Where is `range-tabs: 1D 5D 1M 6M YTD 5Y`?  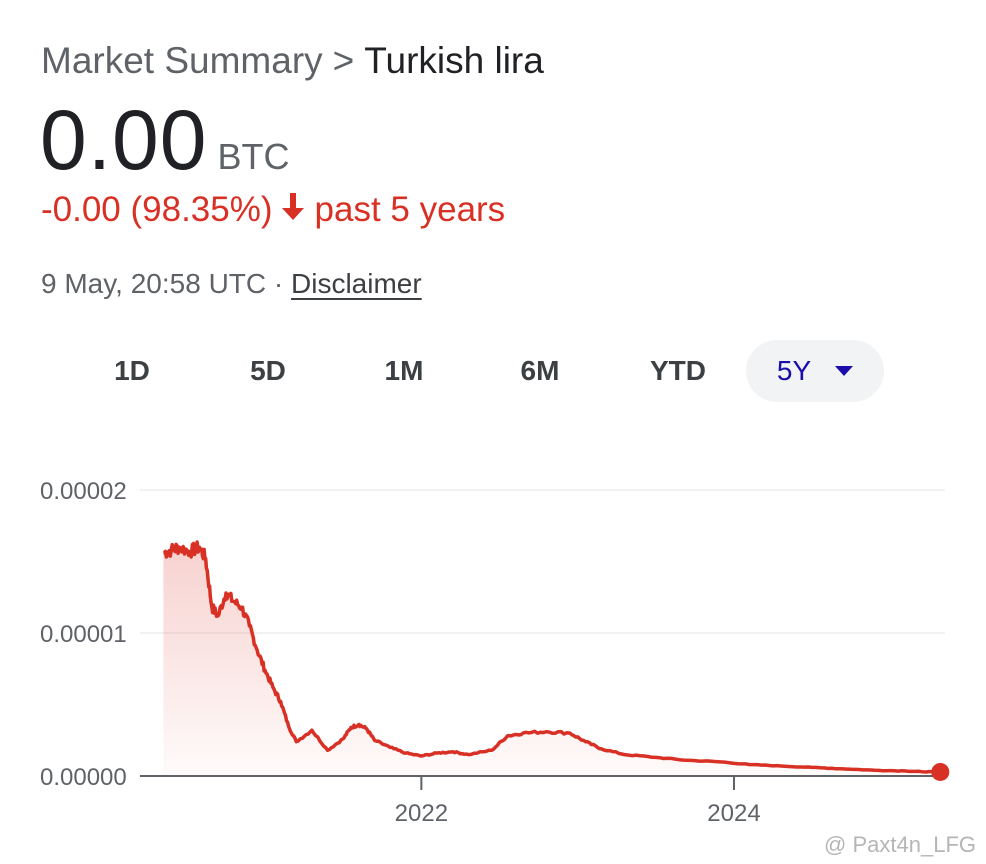 range-tabs: 1D 5D 1M 6M YTD 5Y is located at coordinates (493, 371).